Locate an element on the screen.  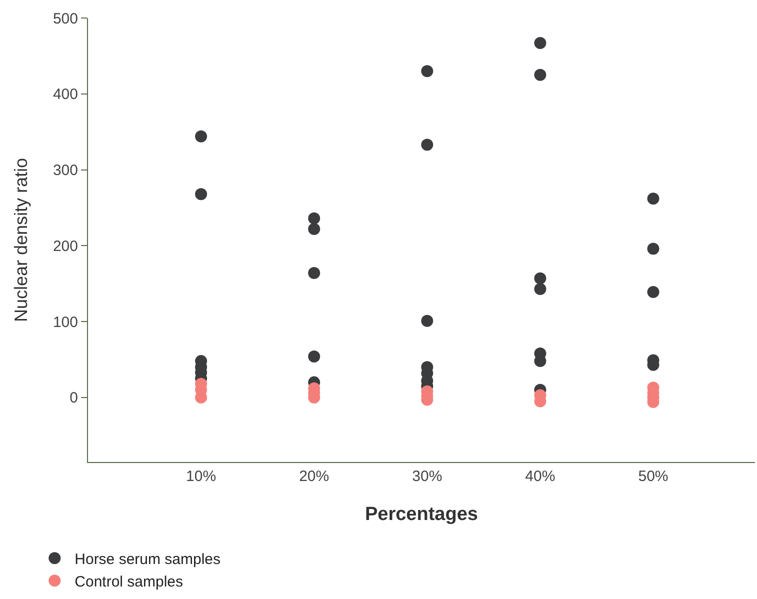
y-tick-label: 0 is located at coordinates (74, 398).